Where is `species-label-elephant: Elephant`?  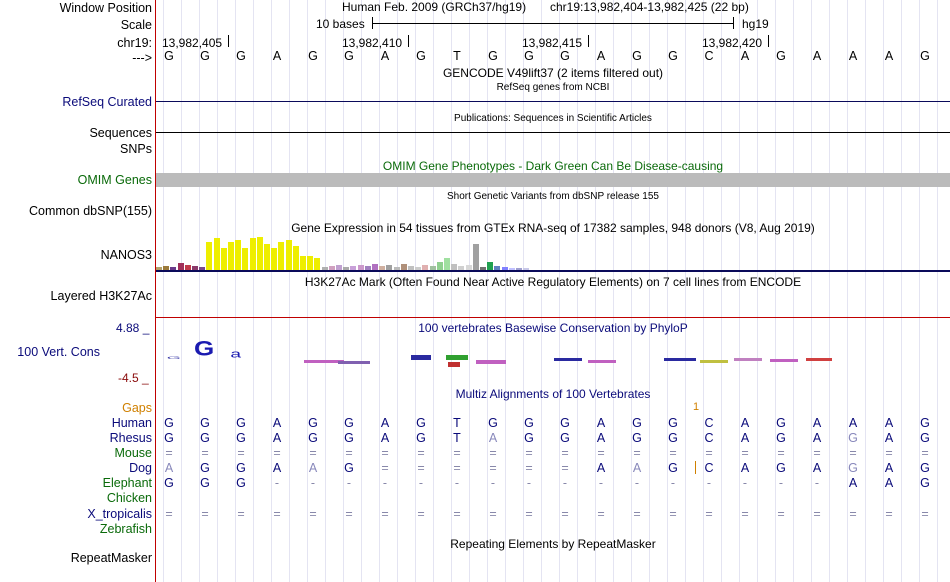 species-label-elephant: Elephant is located at coordinates (127, 483).